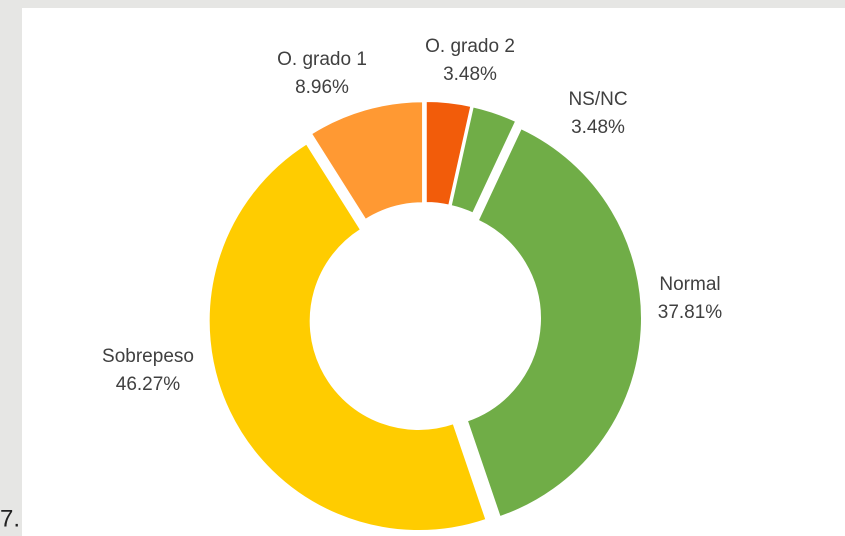 The height and width of the screenshot is (536, 845). I want to click on slice-value: 8.96%, so click(322, 87).